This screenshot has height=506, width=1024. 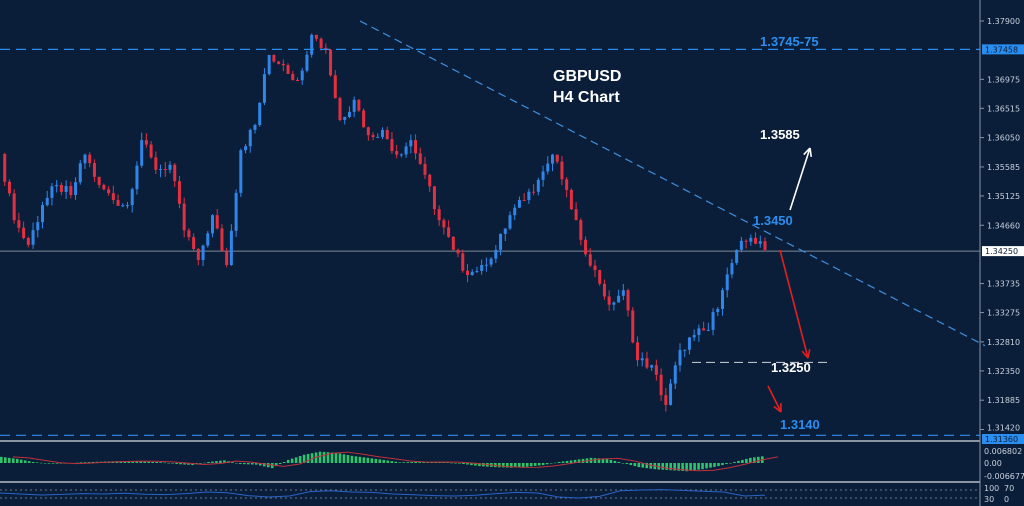 I want to click on y-tick-label: 1.36050, so click(x=1003, y=138).